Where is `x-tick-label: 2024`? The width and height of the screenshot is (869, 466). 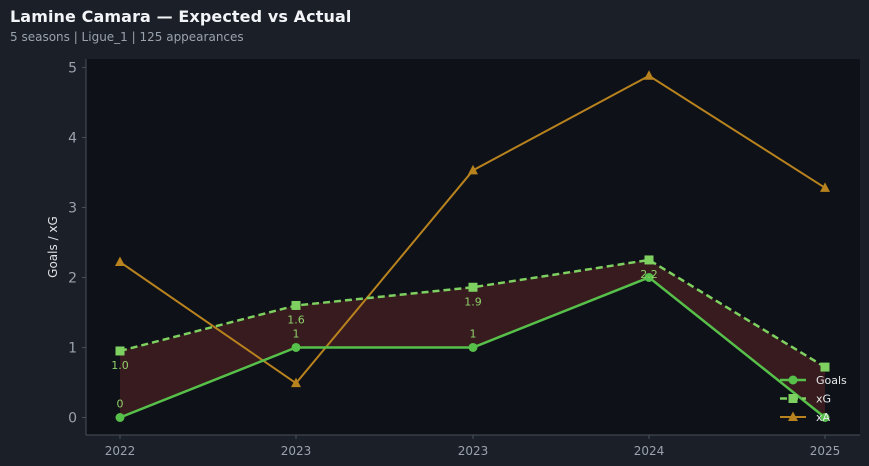
x-tick-label: 2024 is located at coordinates (649, 451).